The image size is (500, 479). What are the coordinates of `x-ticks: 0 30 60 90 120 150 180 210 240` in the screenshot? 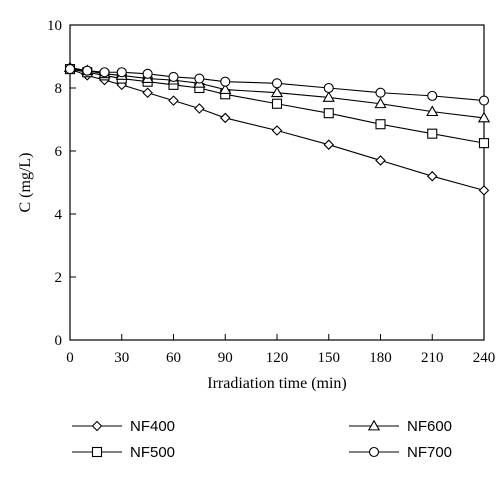 It's located at (280, 350).